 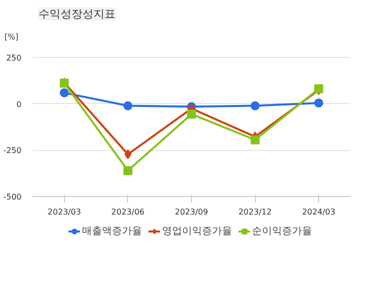 I want to click on y-tick-label: -500, so click(x=12, y=197).